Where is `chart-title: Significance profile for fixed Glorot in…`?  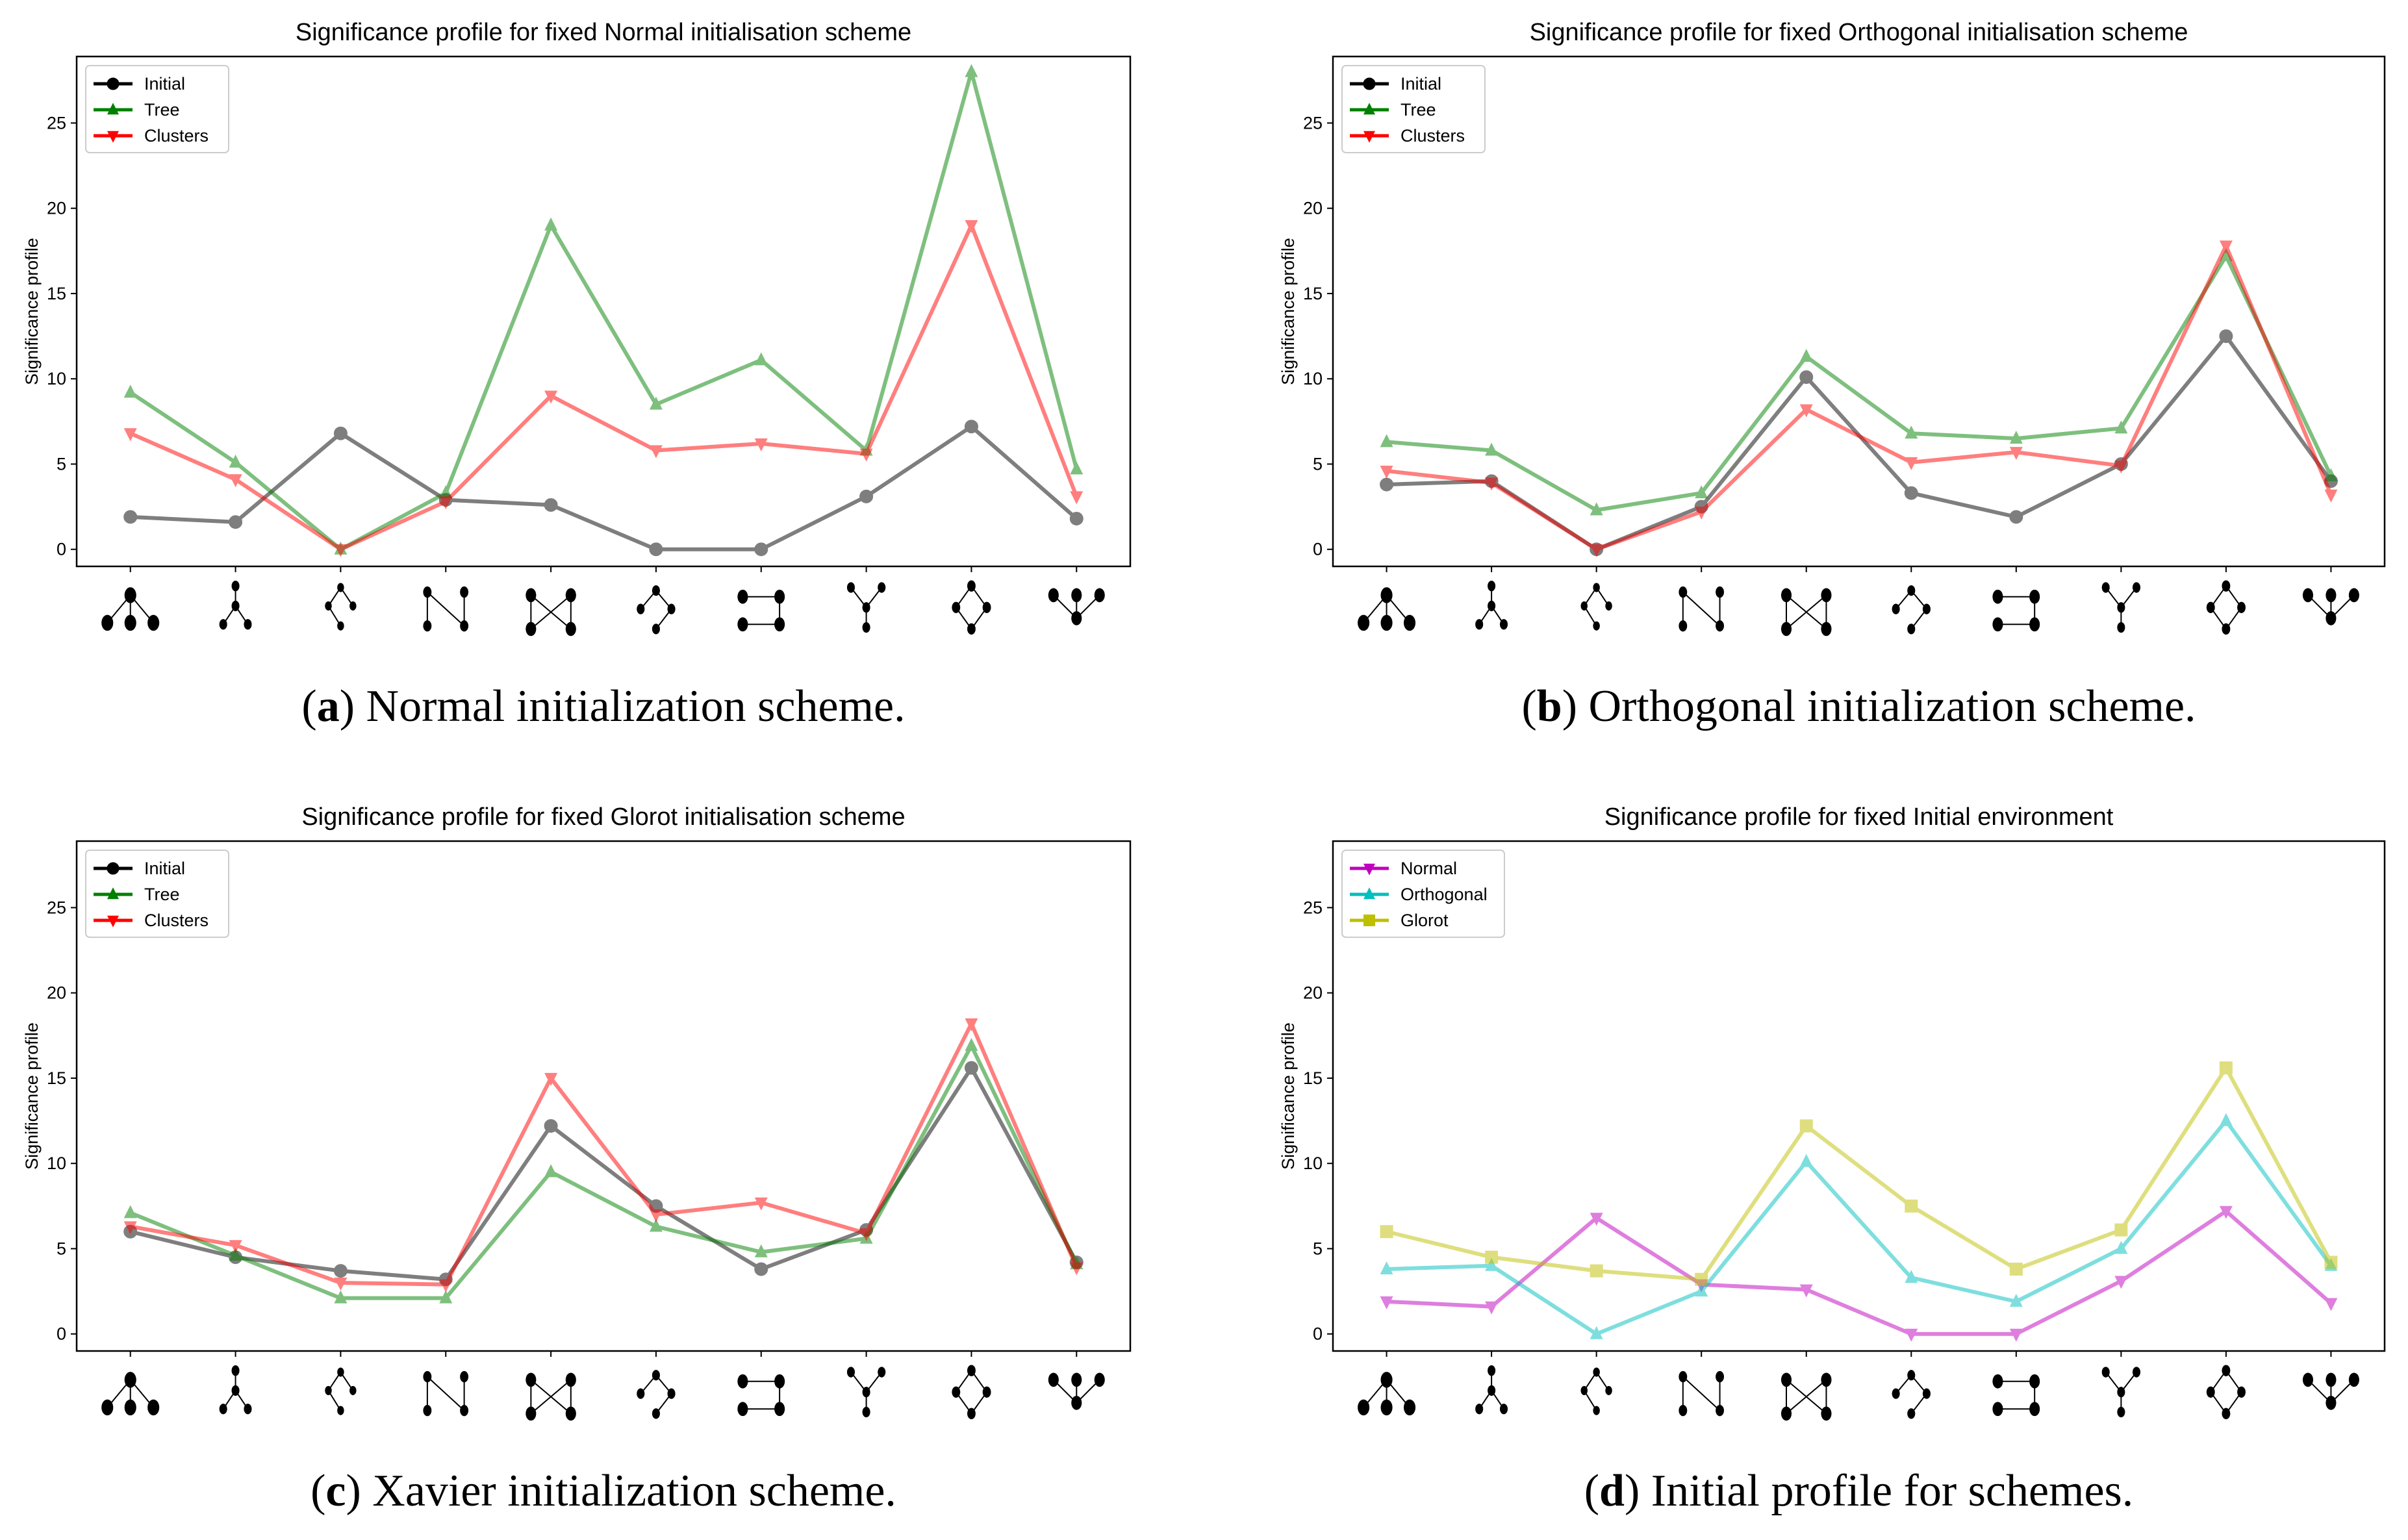
chart-title: Significance profile for fixed Glorot in… is located at coordinates (603, 817).